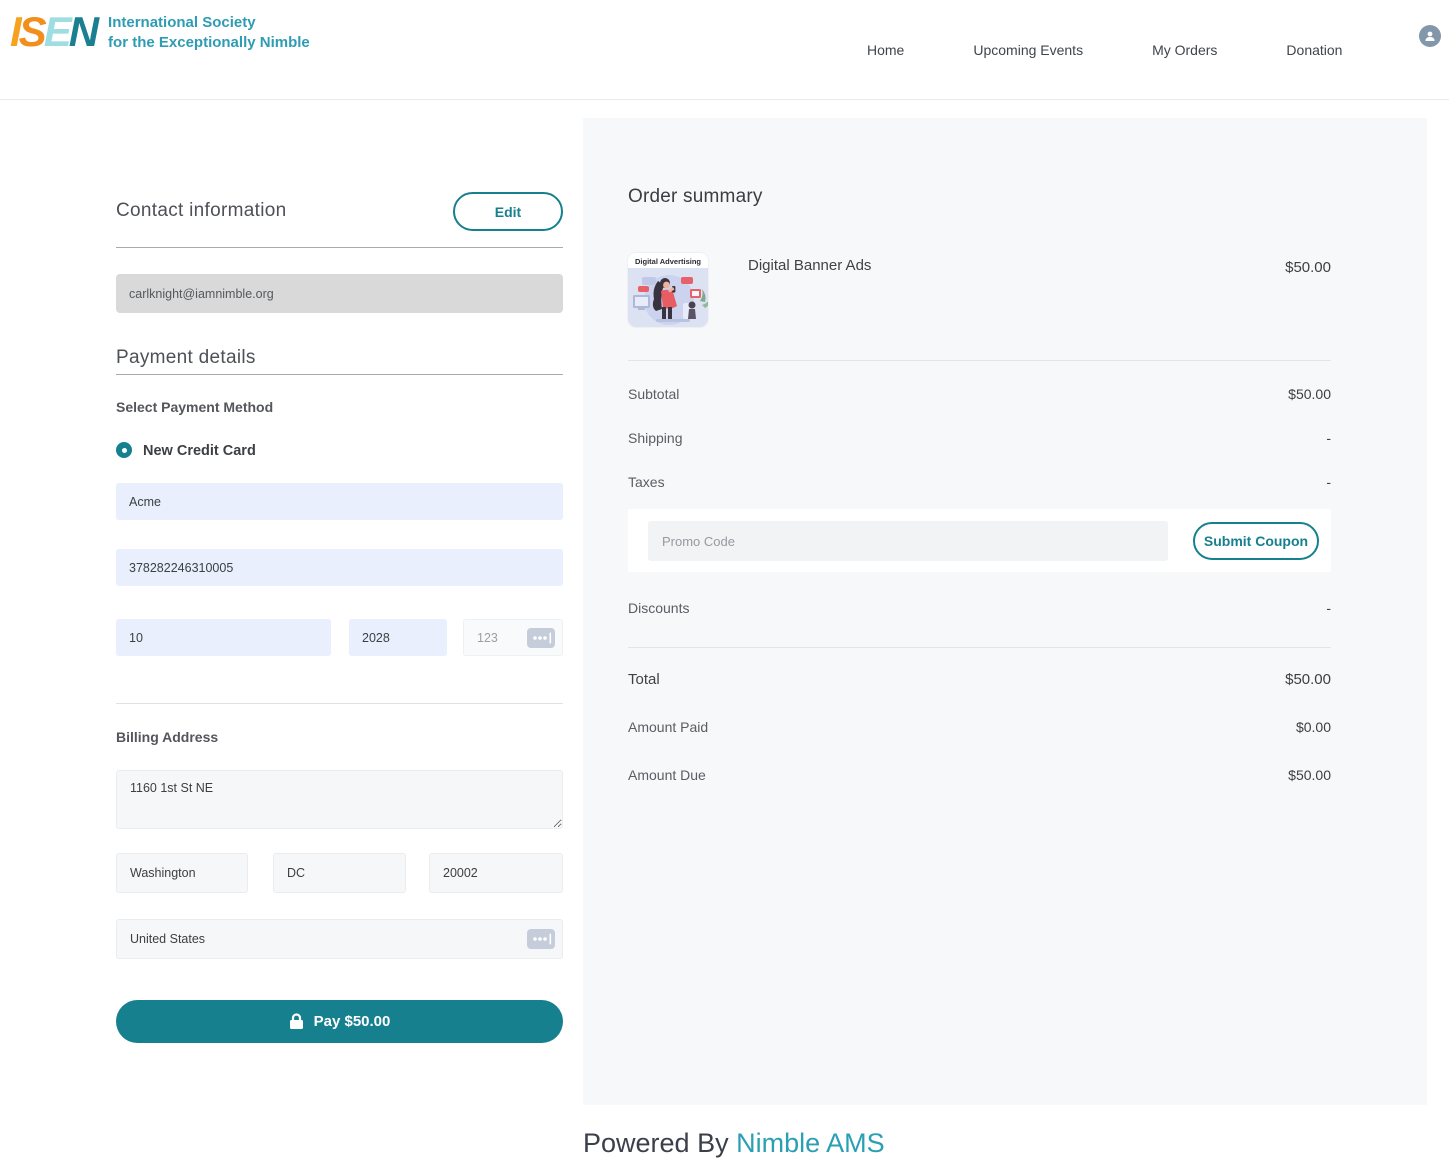  I want to click on submit-coupon-button: Submit Coupon, so click(1256, 541).